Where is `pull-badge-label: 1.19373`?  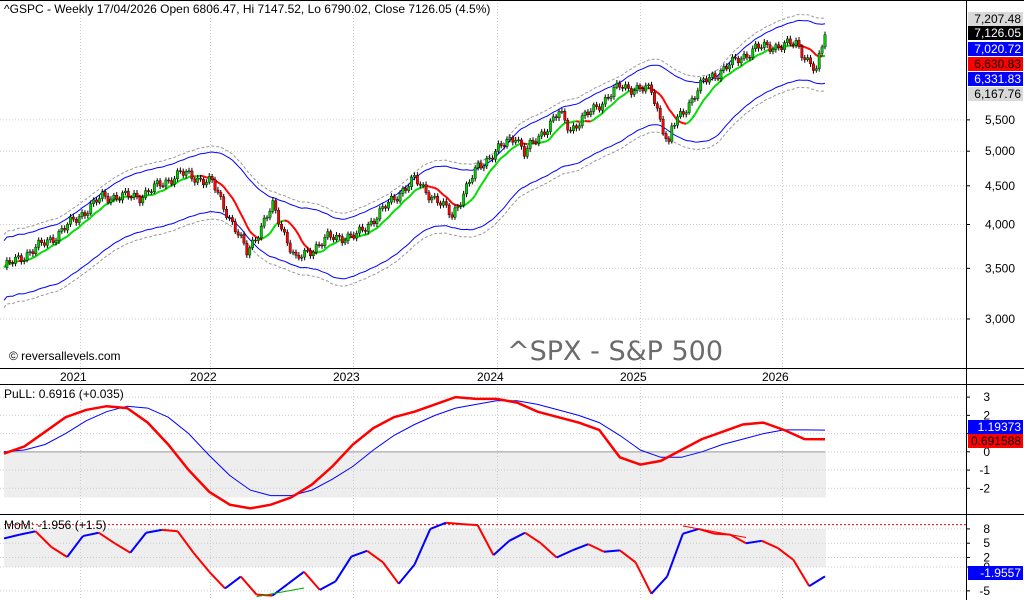 pull-badge-label: 1.19373 is located at coordinates (1000, 427).